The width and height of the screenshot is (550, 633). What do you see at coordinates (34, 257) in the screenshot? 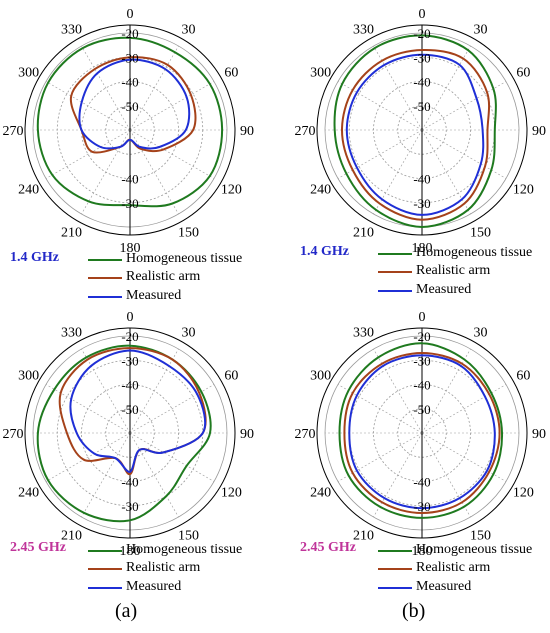
I see `frequency-label: 1.4 GHz` at bounding box center [34, 257].